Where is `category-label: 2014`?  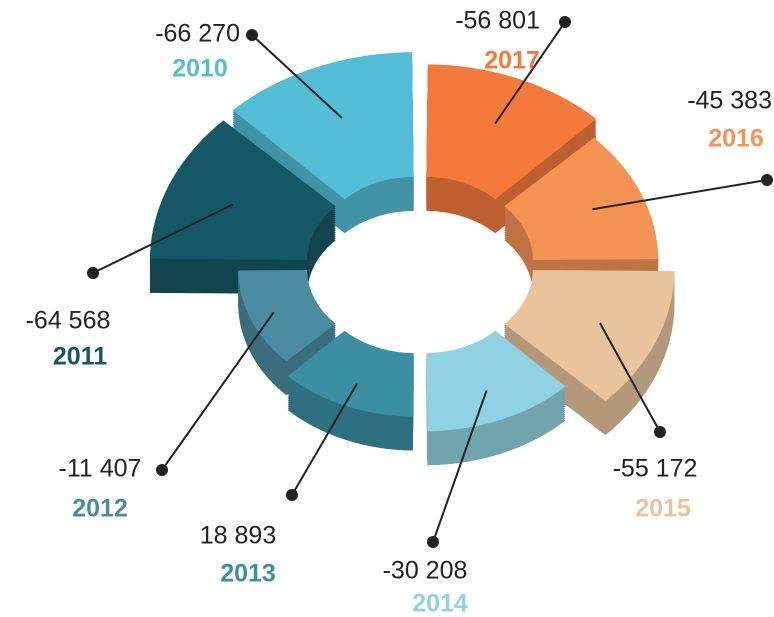 category-label: 2014 is located at coordinates (440, 603).